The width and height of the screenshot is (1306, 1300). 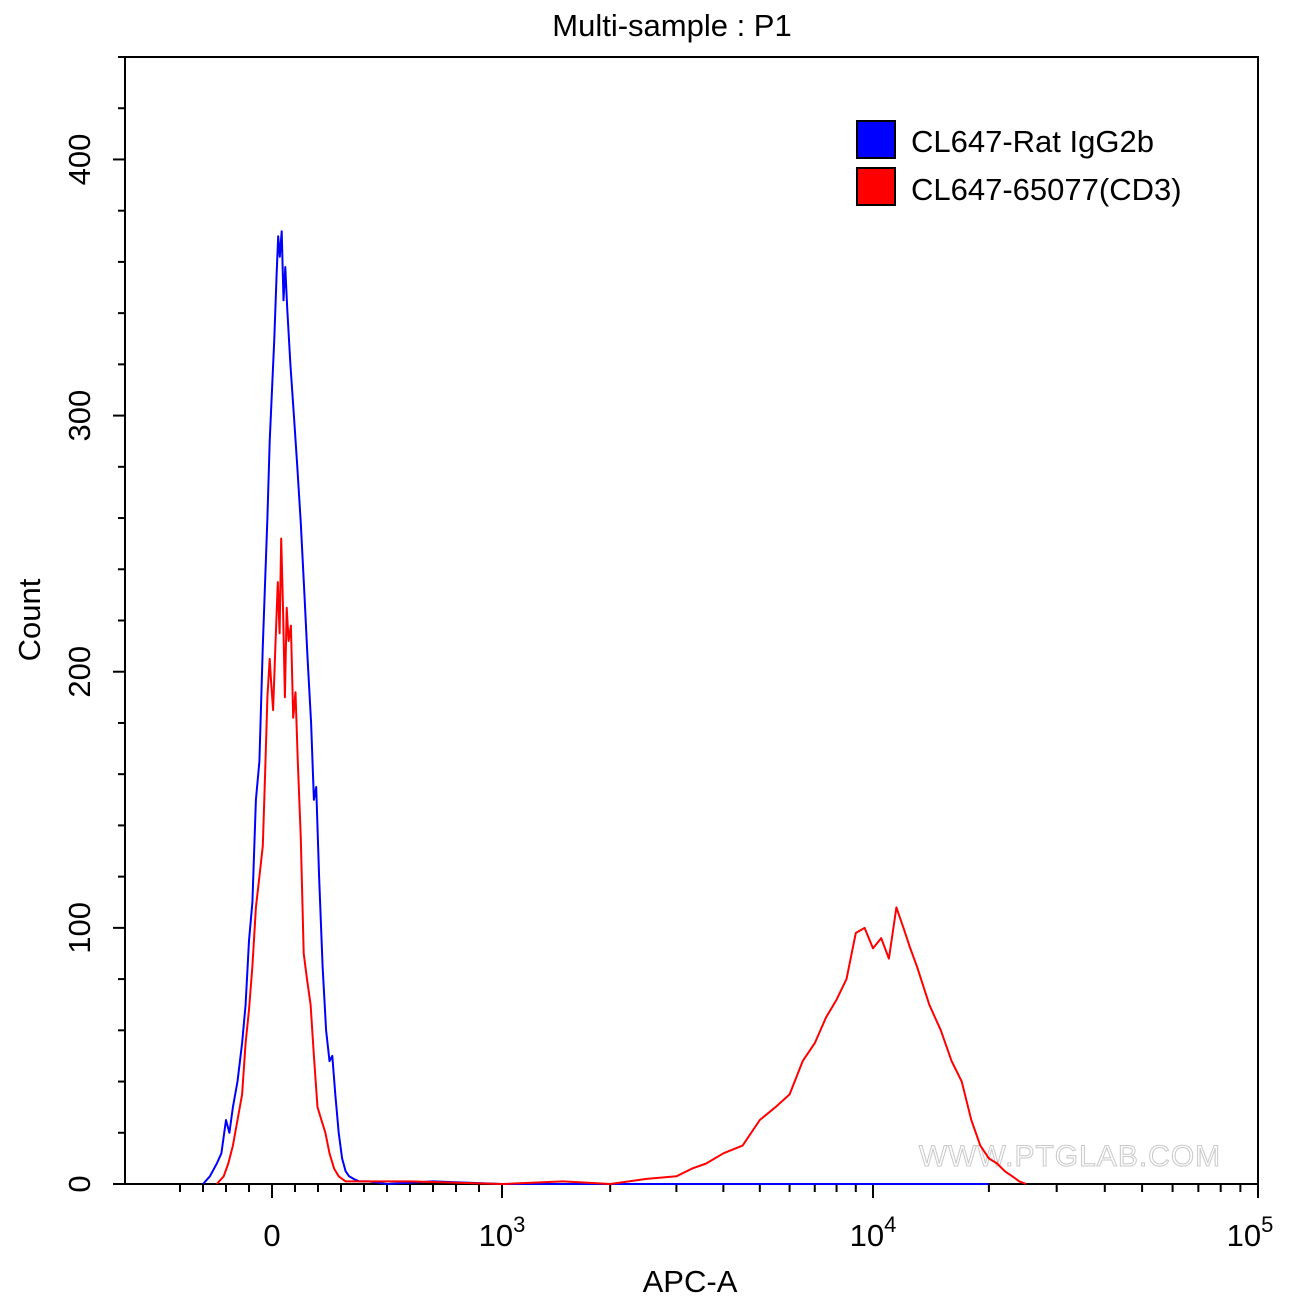 I want to click on y-tick-label: 200, so click(x=79, y=672).